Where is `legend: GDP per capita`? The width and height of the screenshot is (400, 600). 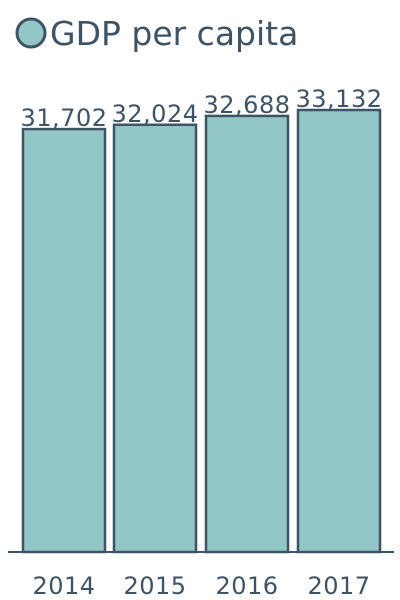 legend: GDP per capita is located at coordinates (156, 33).